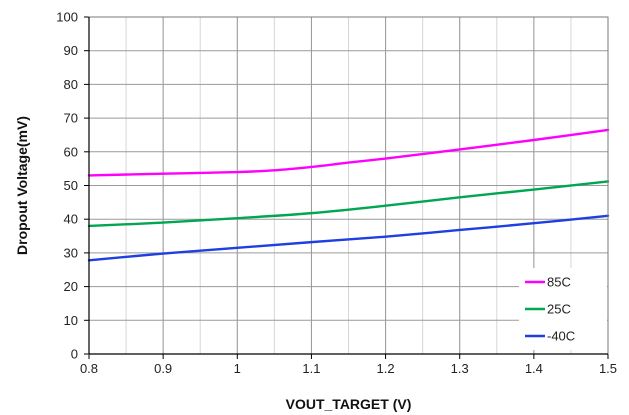 The image size is (629, 415). Describe the element at coordinates (237, 368) in the screenshot. I see `x-tick-label: 1` at that location.